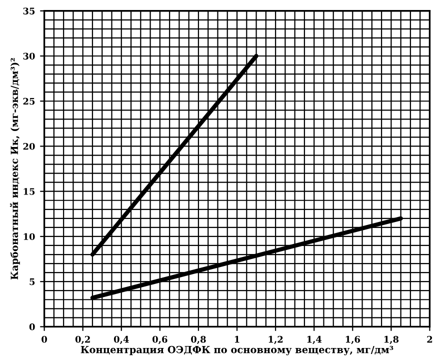 The height and width of the screenshot is (363, 443). Describe the element at coordinates (29, 191) in the screenshot. I see `y-tick-label: 15` at that location.